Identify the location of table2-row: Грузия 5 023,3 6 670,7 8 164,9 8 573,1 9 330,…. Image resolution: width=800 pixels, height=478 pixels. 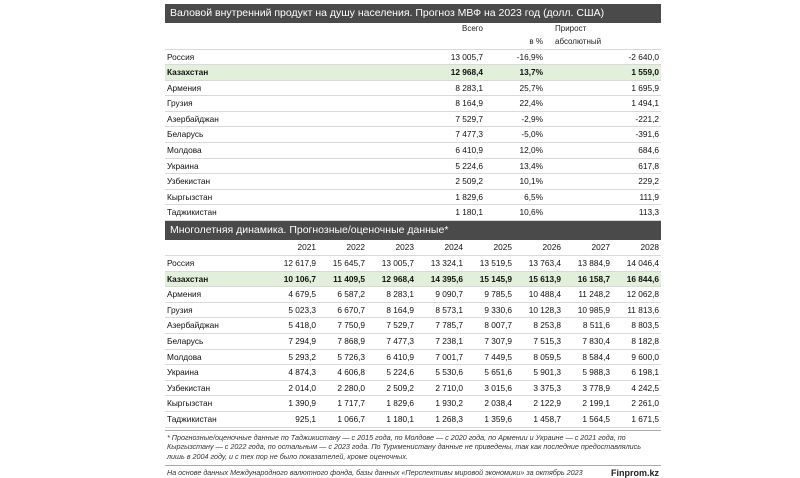
(413, 310).